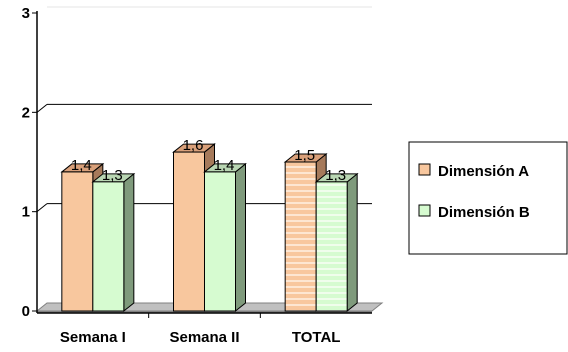 The width and height of the screenshot is (568, 352). I want to click on x-tick-label: Semana I, so click(93, 337).